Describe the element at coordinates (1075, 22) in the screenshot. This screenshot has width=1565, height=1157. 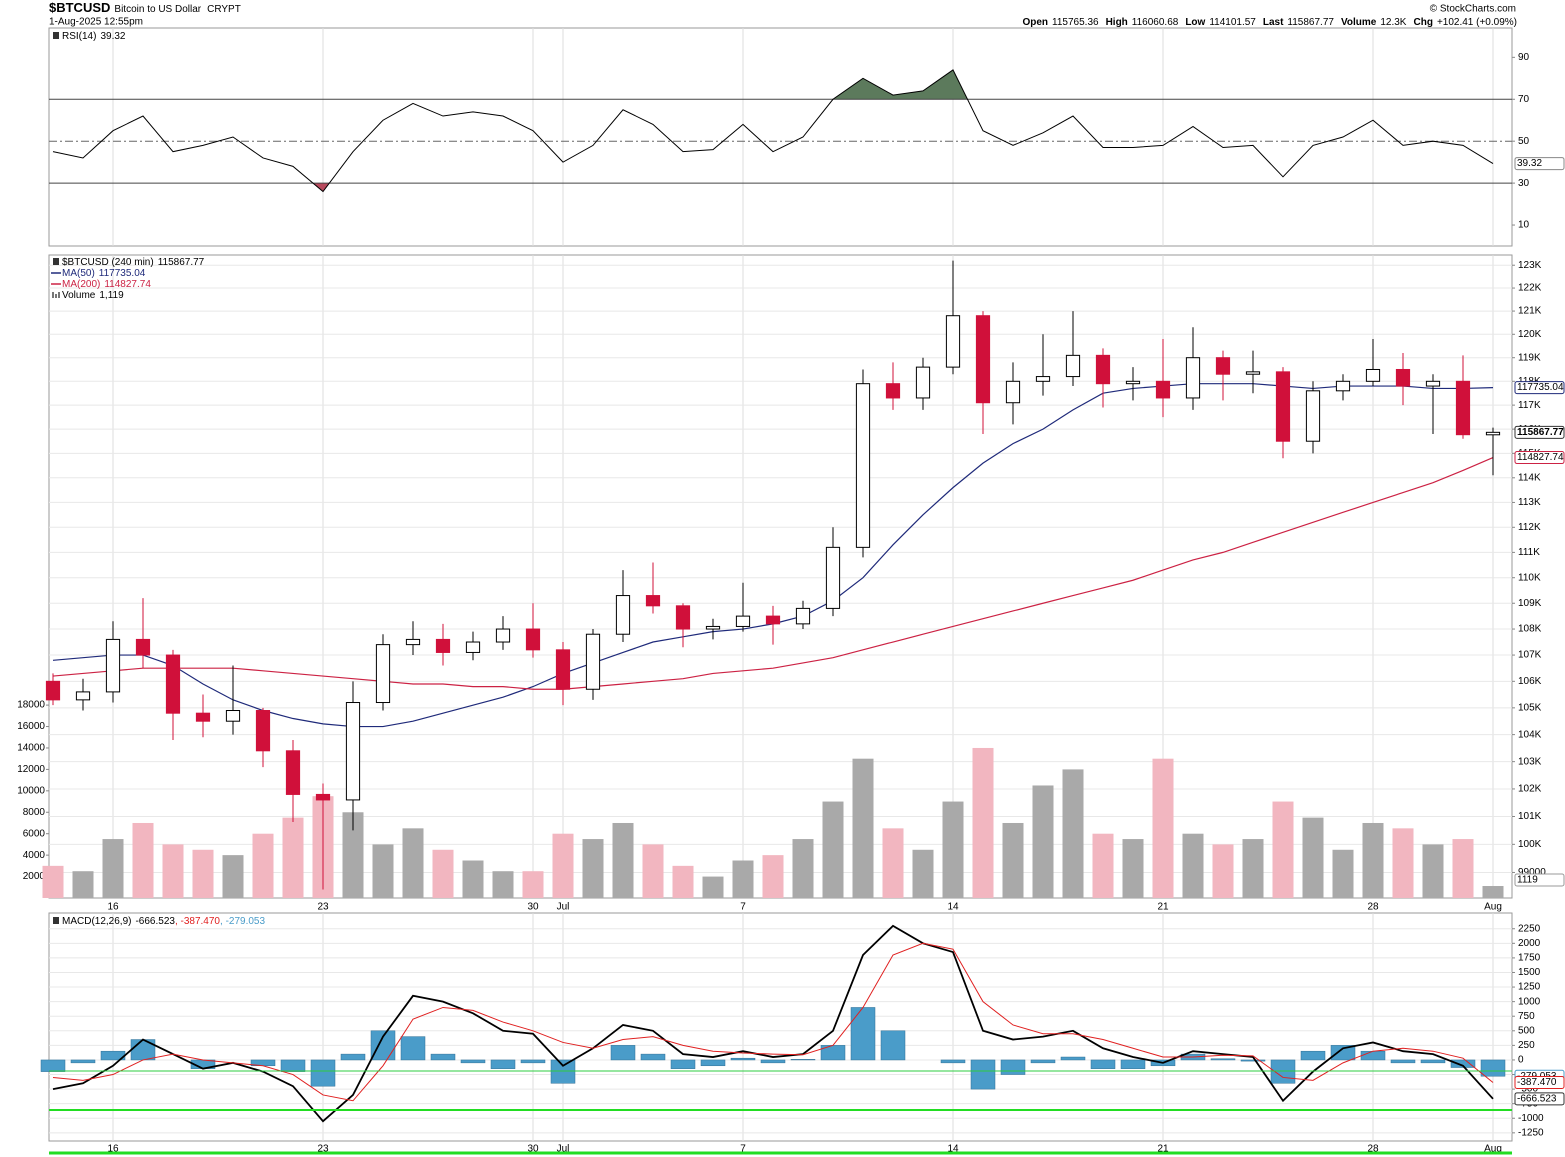
I see `quote-value: 115765.36` at that location.